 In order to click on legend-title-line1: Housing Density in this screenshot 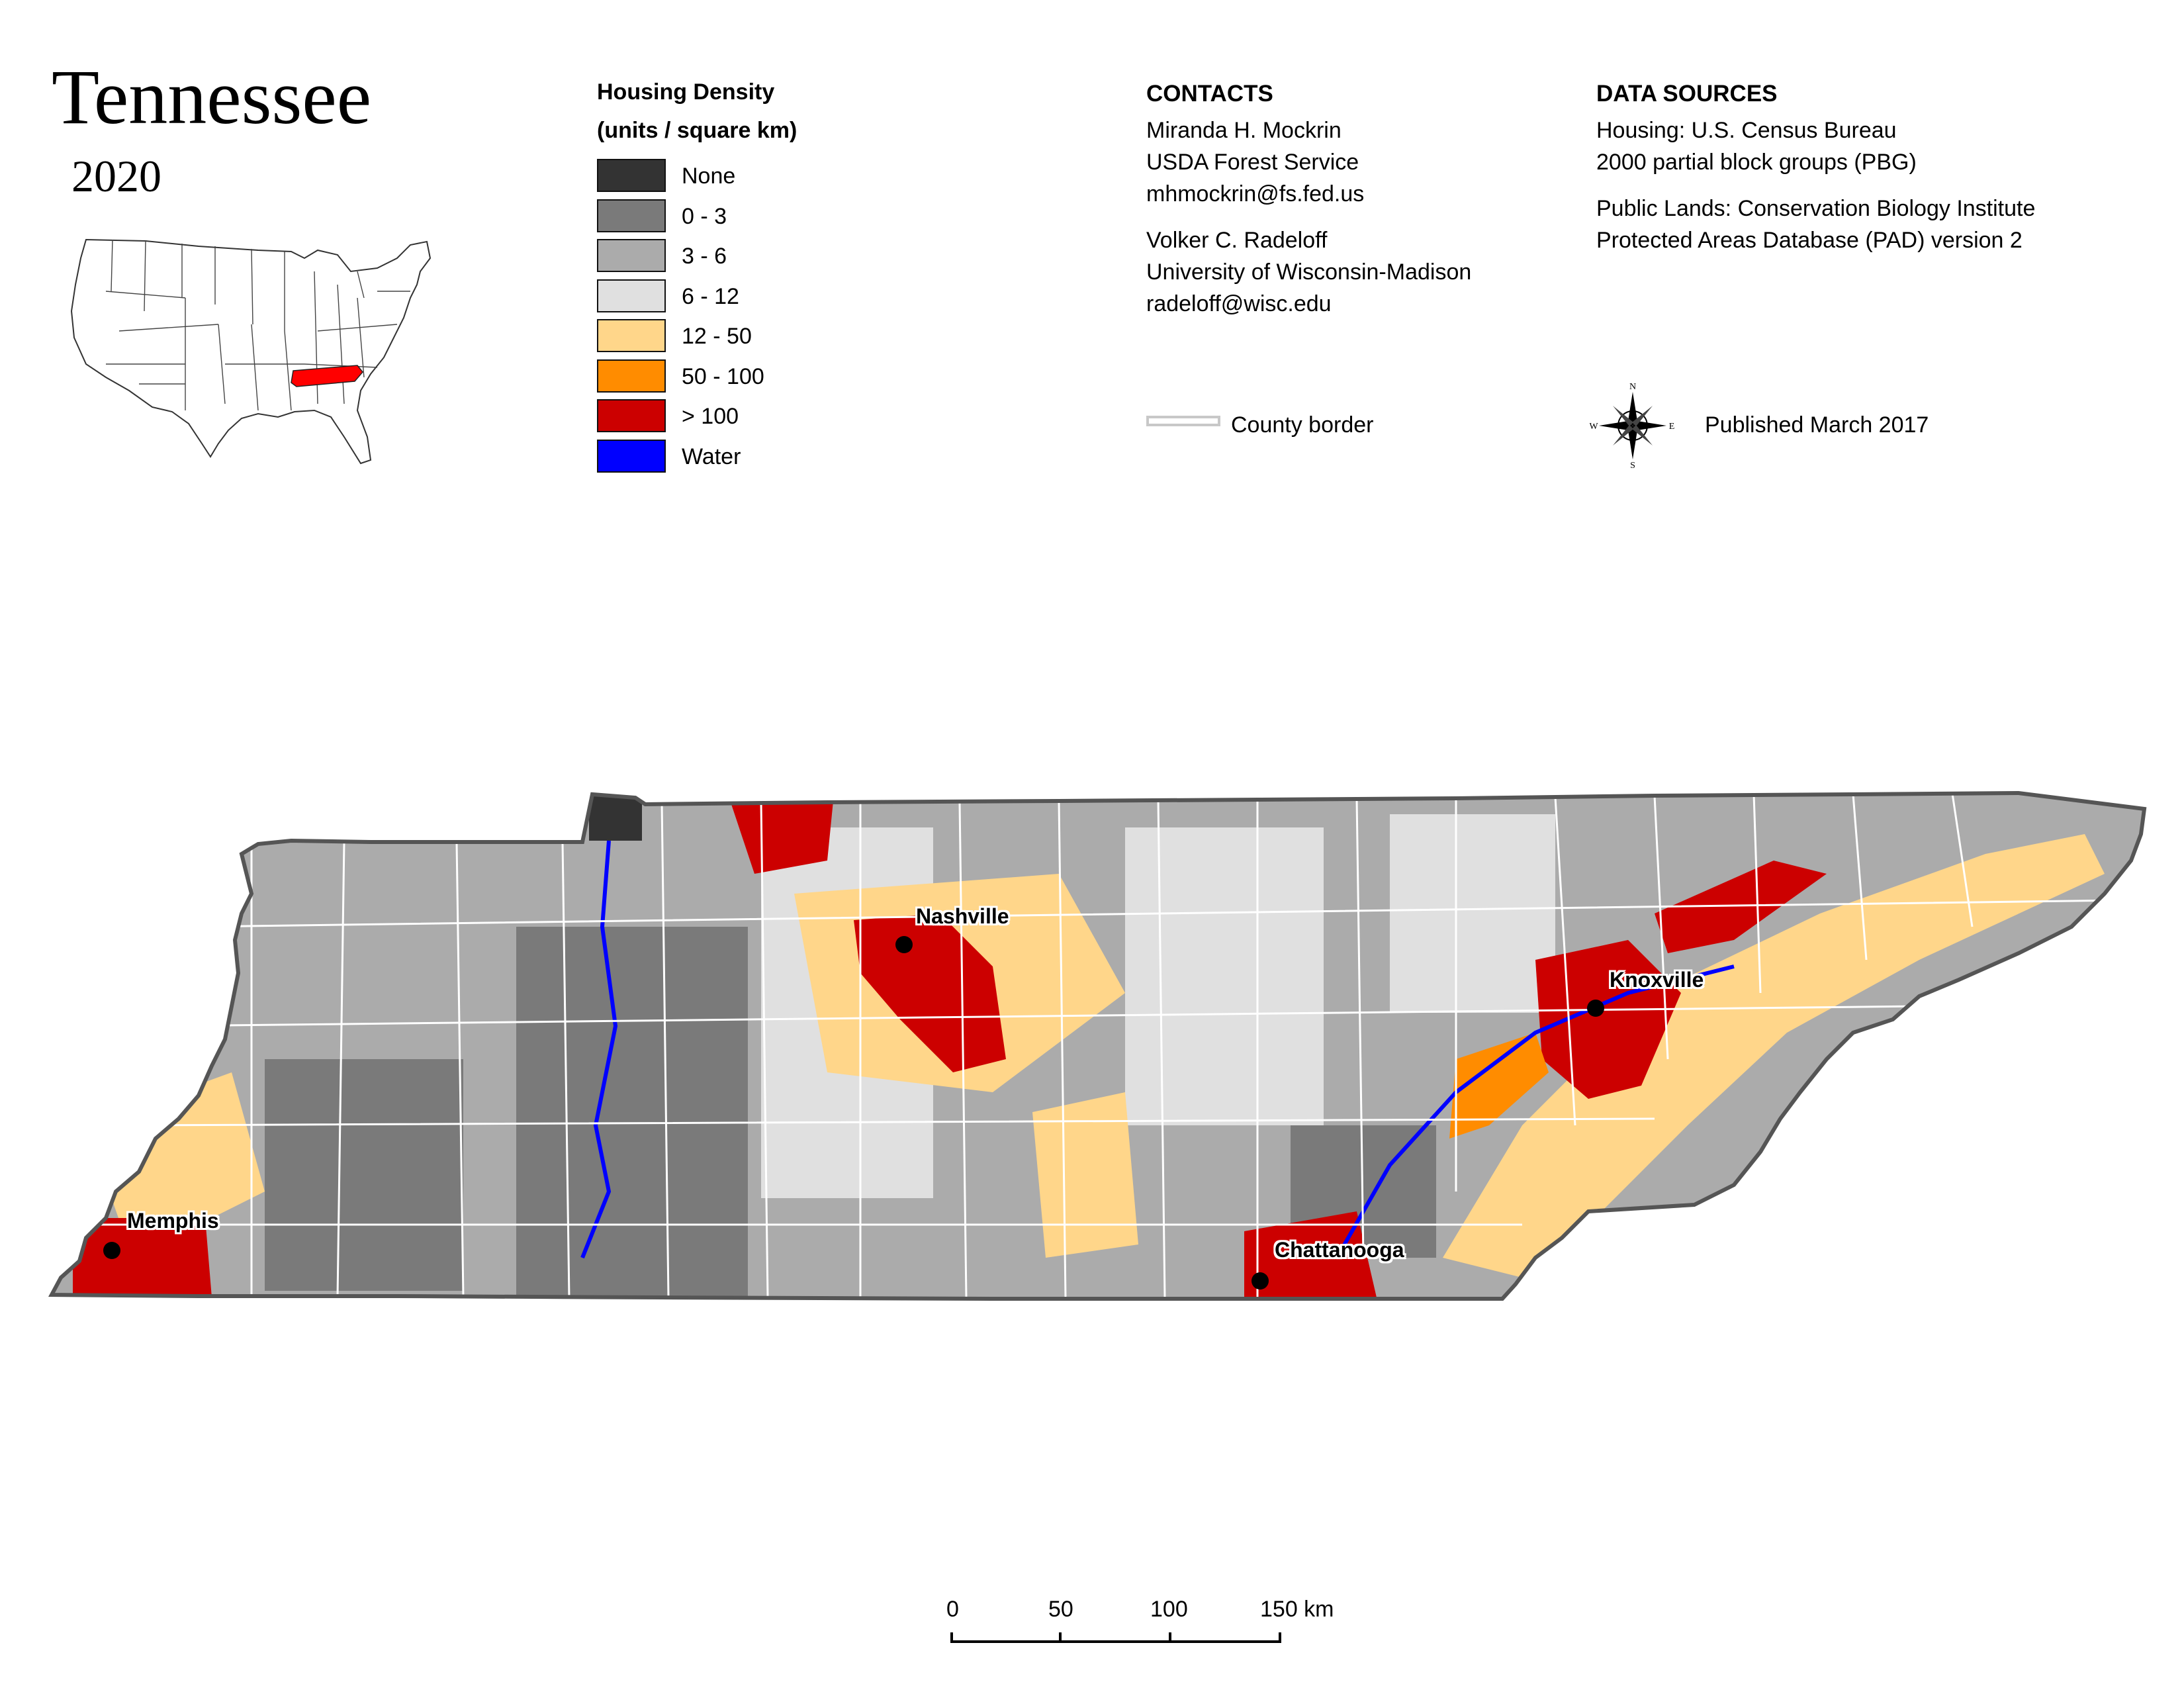, I will do `click(686, 92)`.